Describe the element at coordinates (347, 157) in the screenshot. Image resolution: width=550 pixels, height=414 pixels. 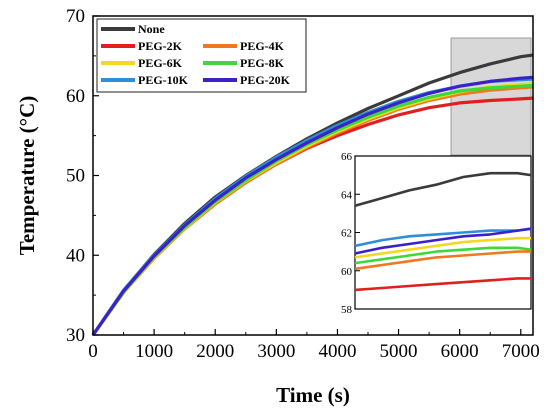
I see `inset-y-tick-label: 66` at that location.